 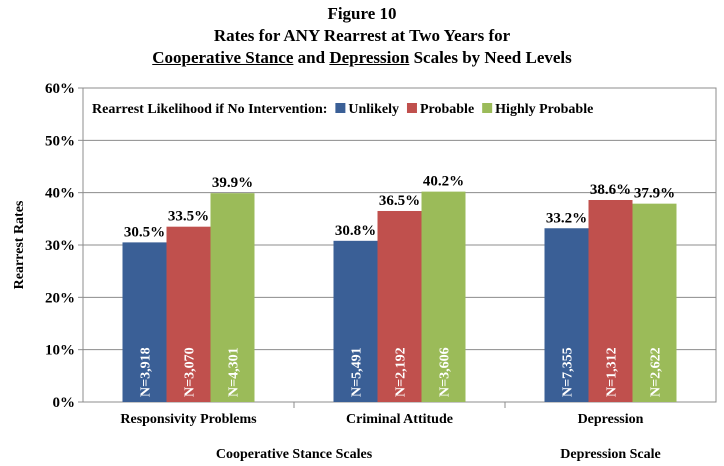 What do you see at coordinates (544, 109) in the screenshot?
I see `legend-entry-highly-probable: Highly Probable` at bounding box center [544, 109].